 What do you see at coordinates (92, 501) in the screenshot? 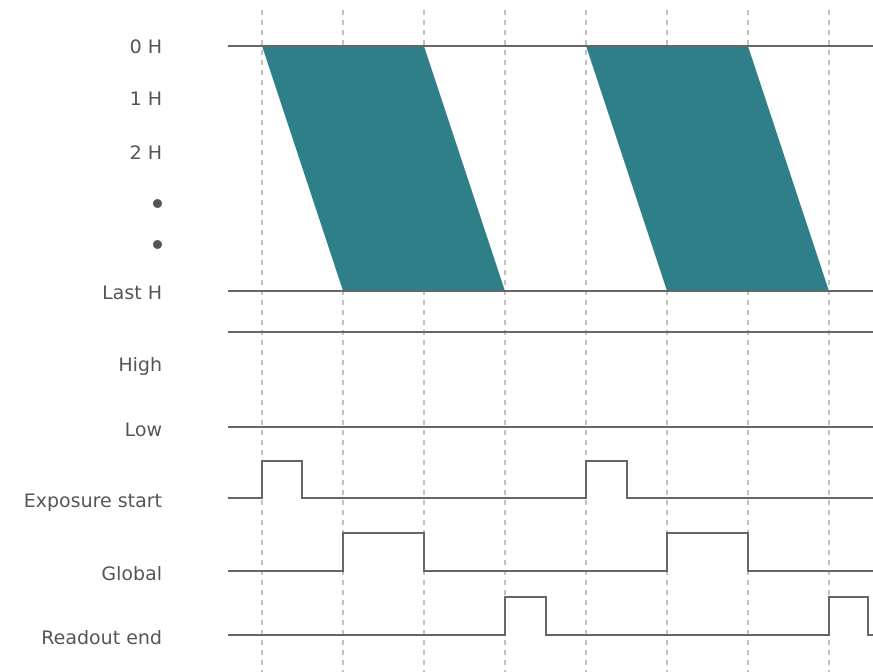
I see `row-label-exposure-start: Exposure start` at bounding box center [92, 501].